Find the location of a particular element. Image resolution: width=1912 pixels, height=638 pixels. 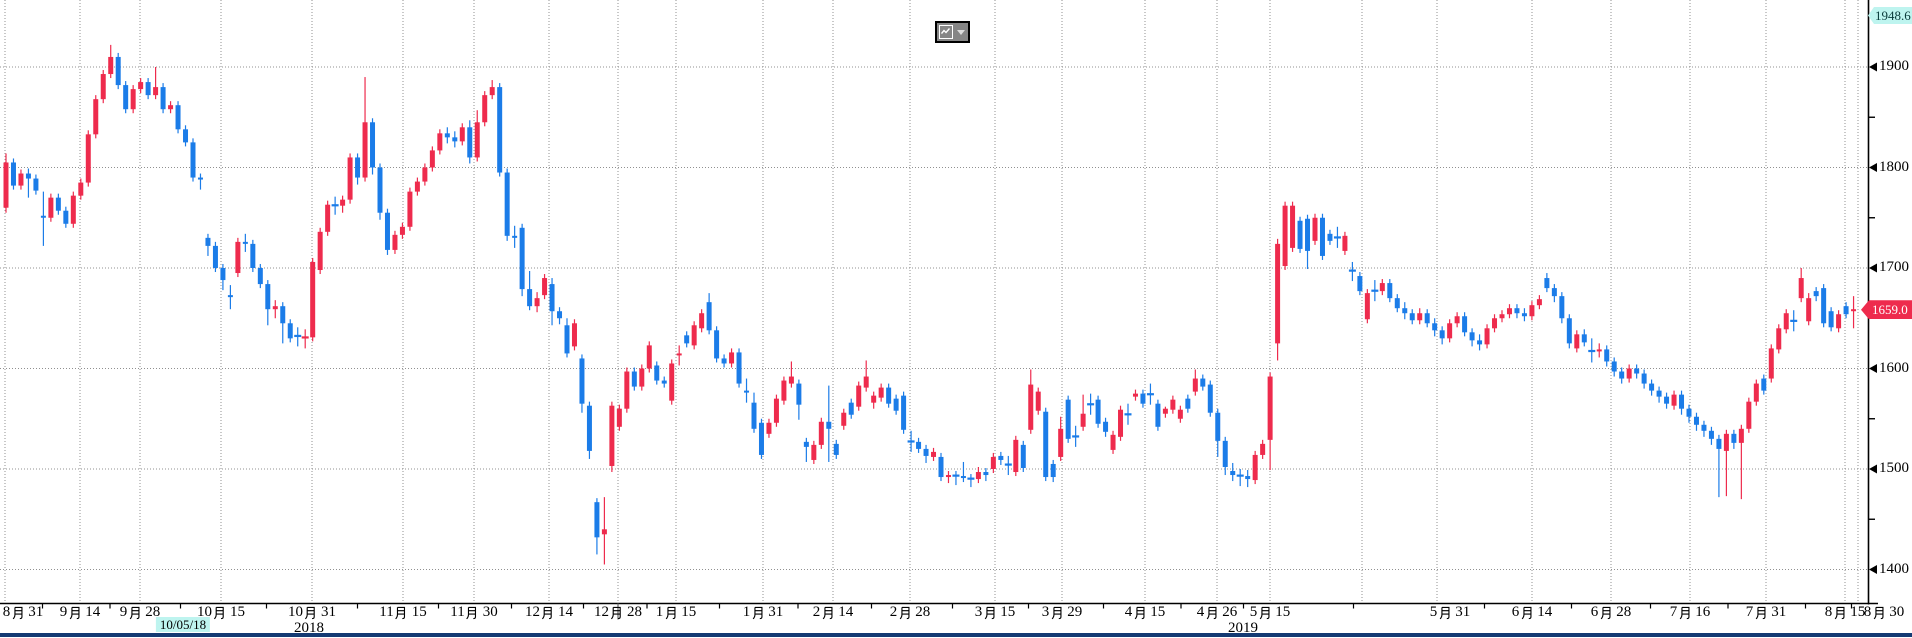

x-axis-label: 6 14 is located at coordinates (1532, 612).